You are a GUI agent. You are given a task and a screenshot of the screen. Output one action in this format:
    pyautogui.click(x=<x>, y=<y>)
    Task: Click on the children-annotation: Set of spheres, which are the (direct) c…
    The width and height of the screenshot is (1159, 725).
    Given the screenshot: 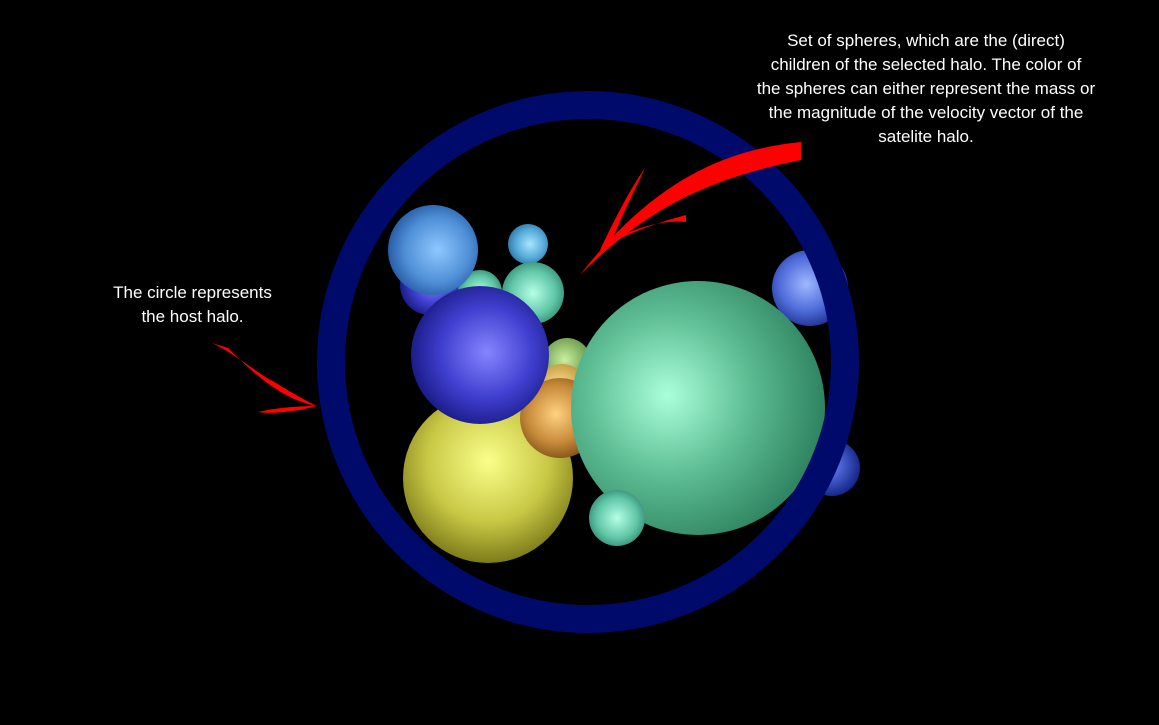 What is the action you would take?
    pyautogui.click(x=926, y=88)
    